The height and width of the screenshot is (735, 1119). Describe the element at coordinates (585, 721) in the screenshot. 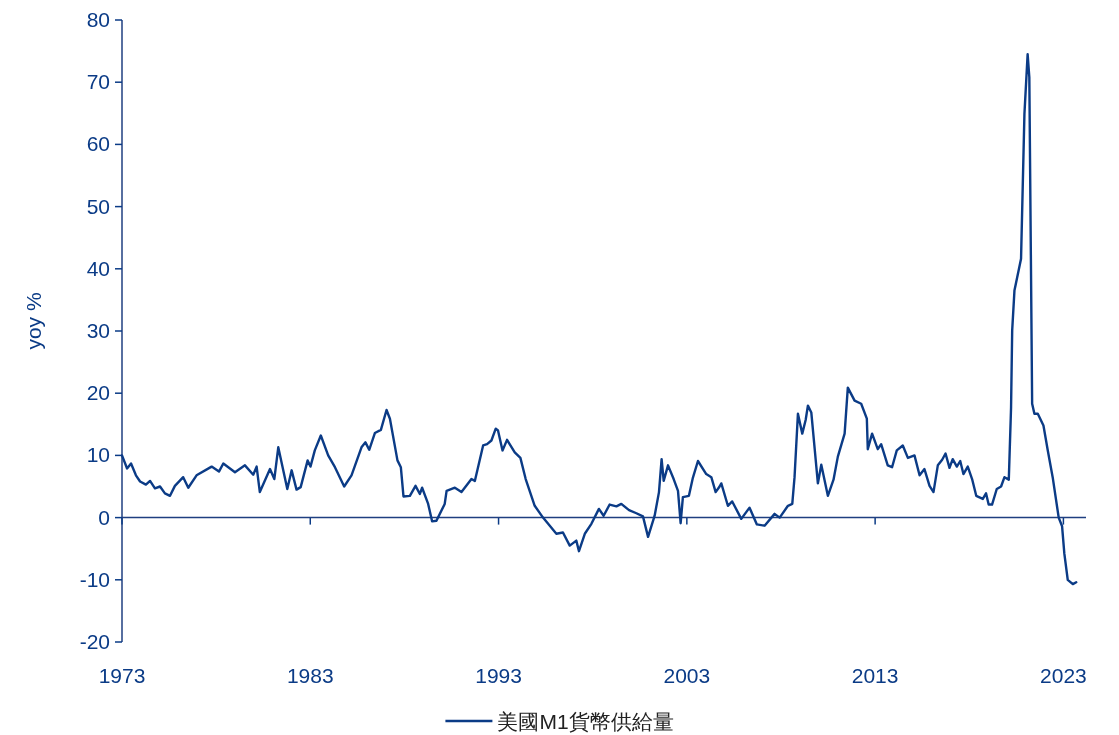

I see `legend-label: 美國M1貨幣供給量` at that location.